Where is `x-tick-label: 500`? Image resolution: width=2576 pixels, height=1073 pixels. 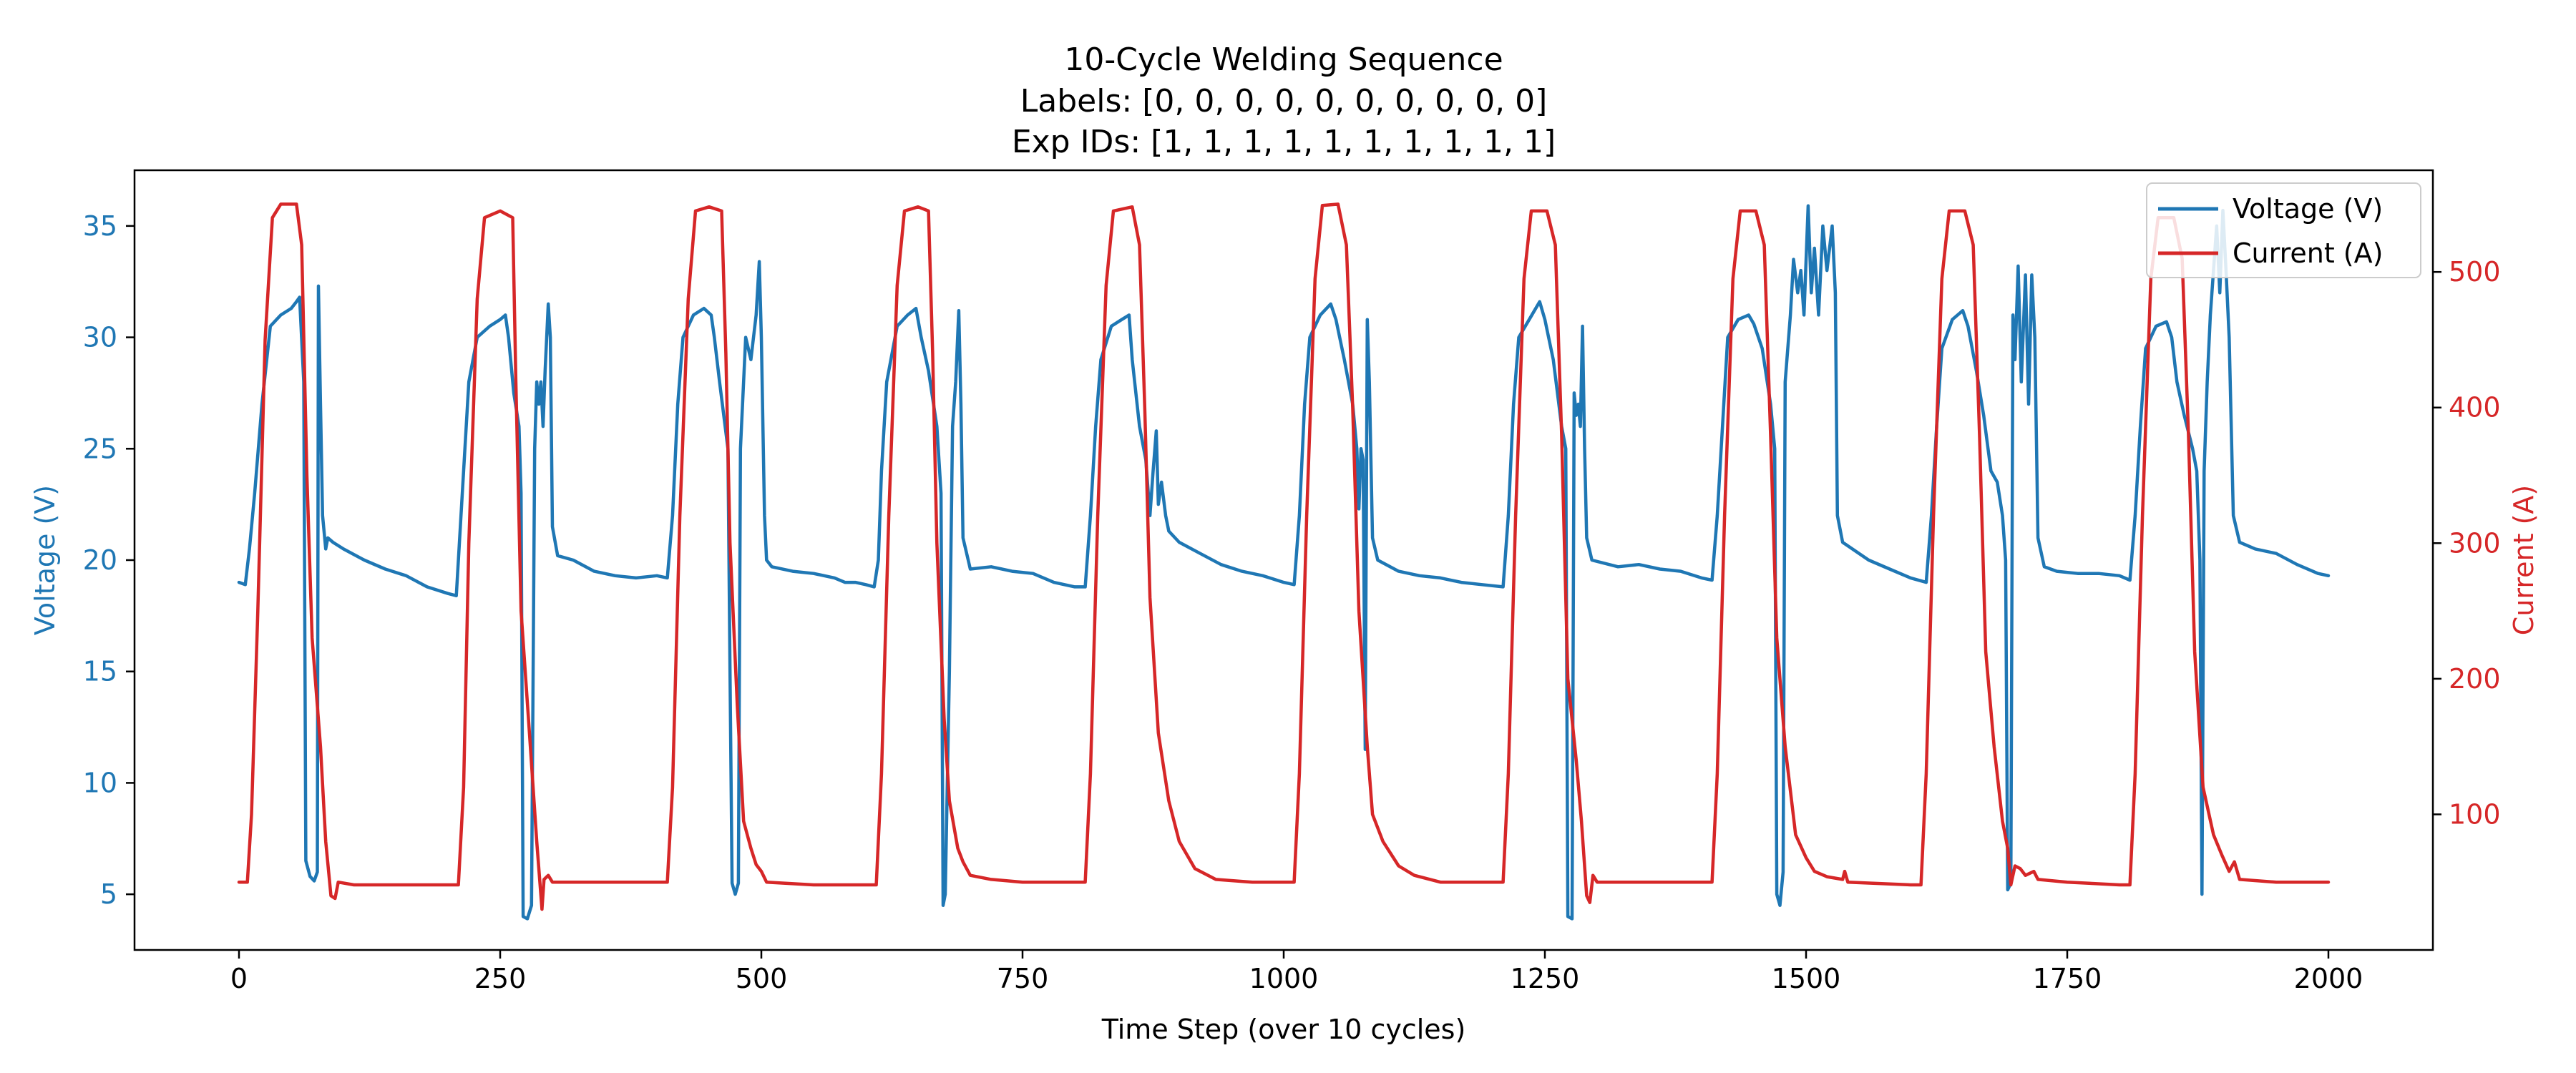
x-tick-label: 500 is located at coordinates (762, 979).